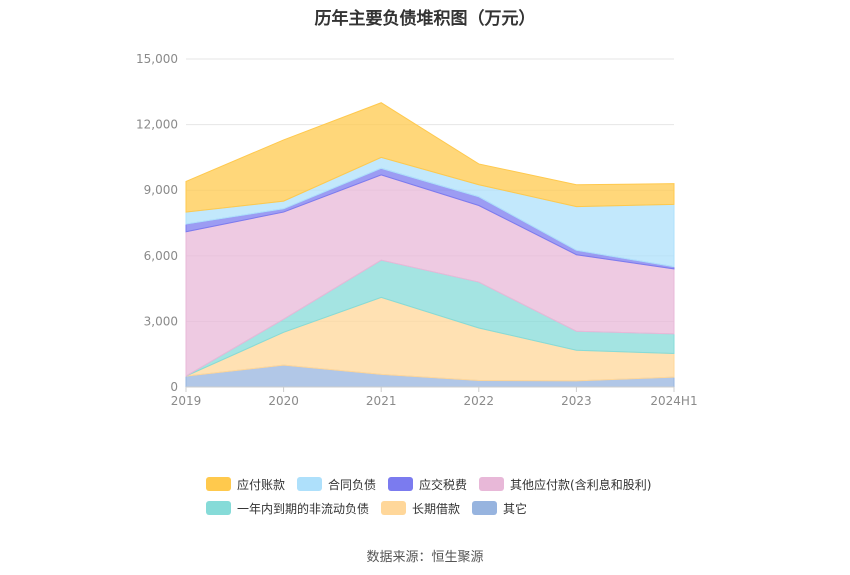  Describe the element at coordinates (157, 125) in the screenshot. I see `y-tick-label: 12,000` at that location.